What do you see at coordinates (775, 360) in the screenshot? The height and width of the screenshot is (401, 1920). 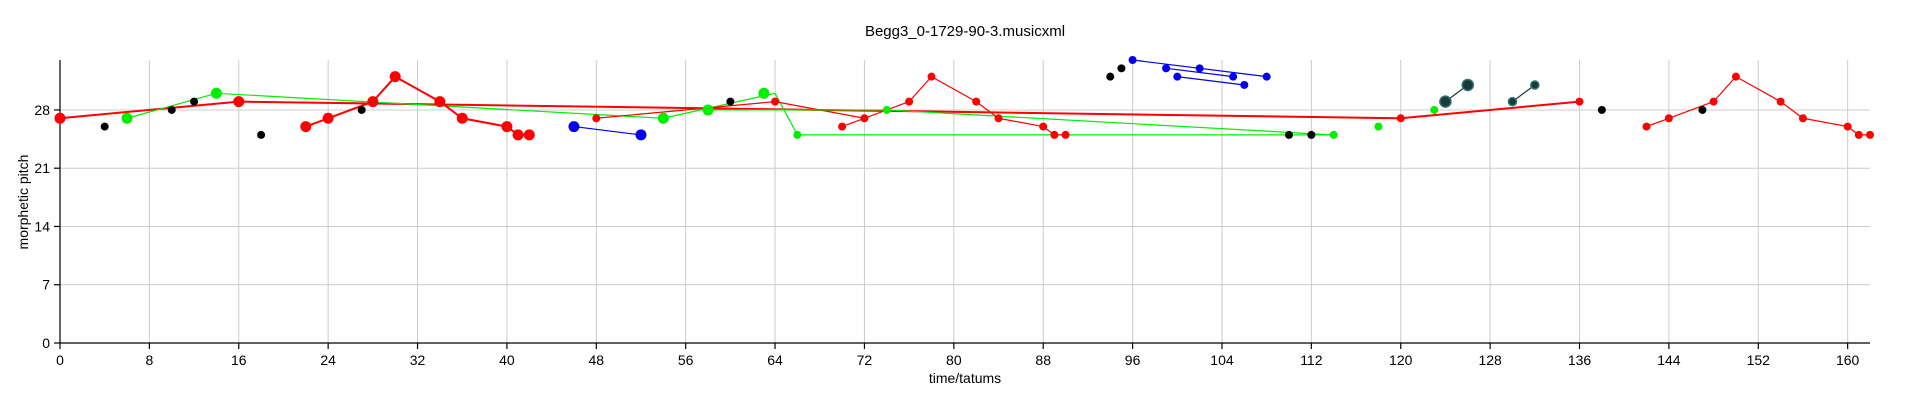 I see `x-tick-label: 64` at bounding box center [775, 360].